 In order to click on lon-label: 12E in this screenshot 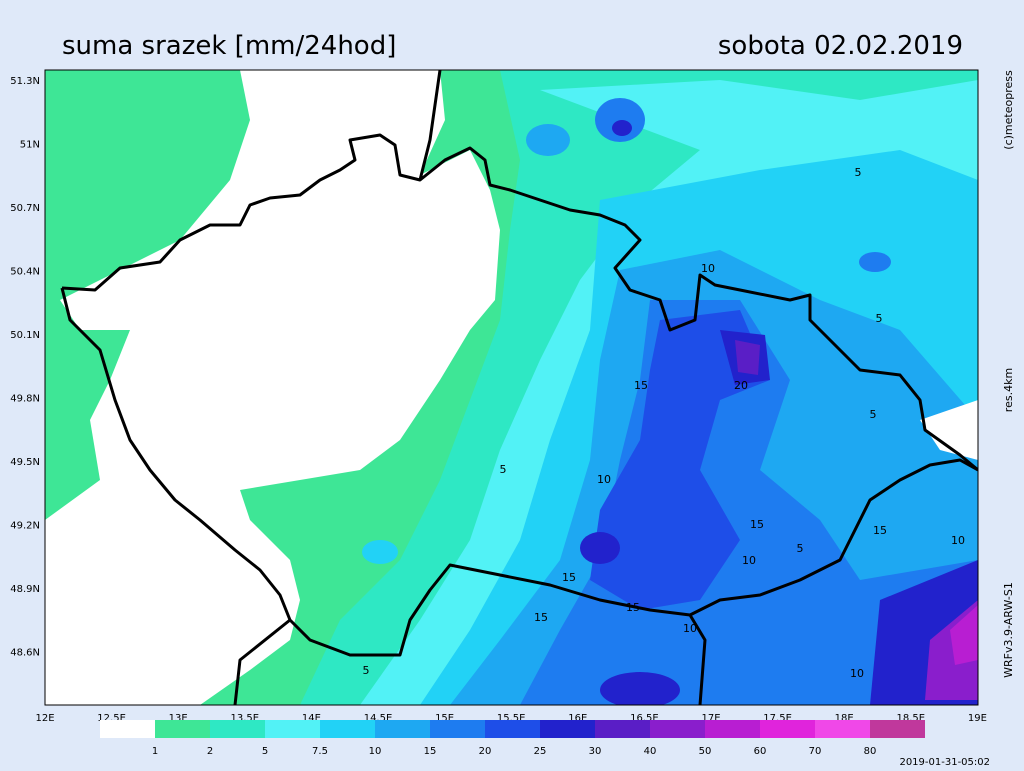, I will do `click(44, 718)`.